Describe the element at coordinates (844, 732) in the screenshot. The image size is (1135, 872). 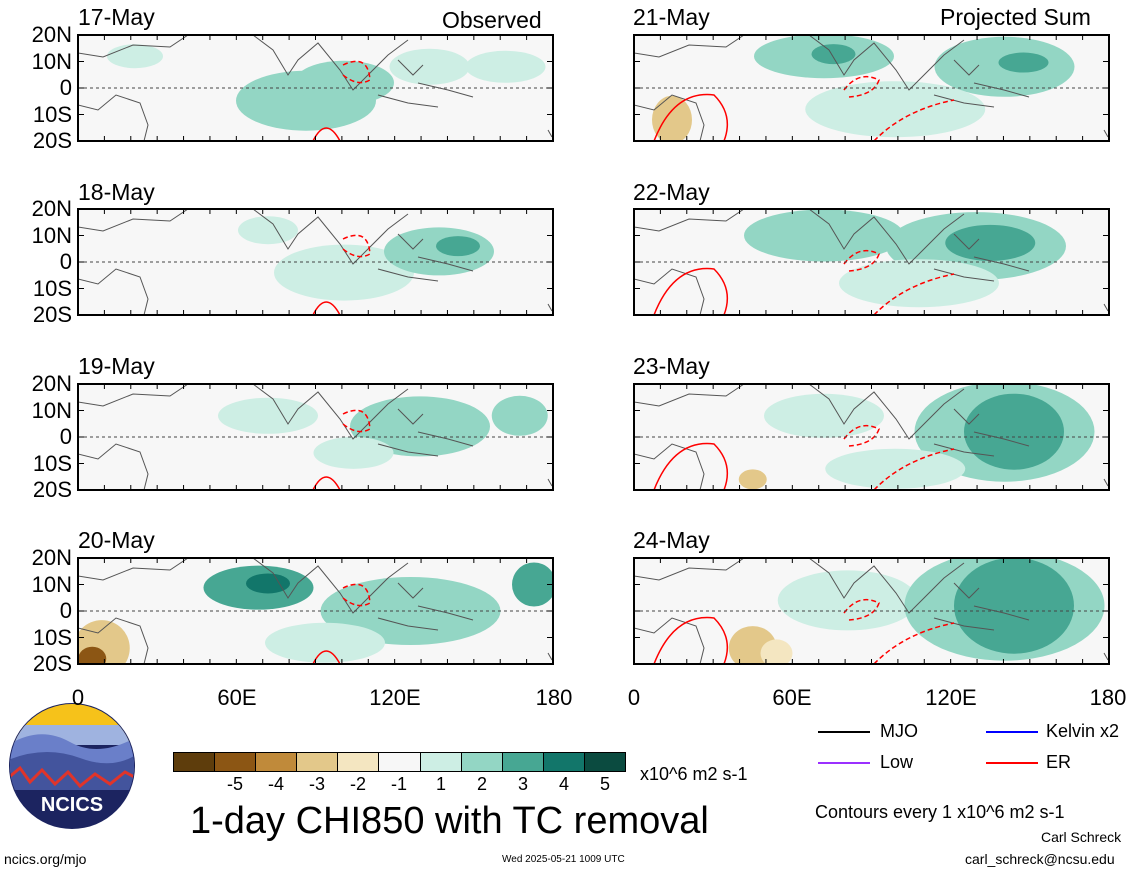
I see `mjo-line-swatch` at that location.